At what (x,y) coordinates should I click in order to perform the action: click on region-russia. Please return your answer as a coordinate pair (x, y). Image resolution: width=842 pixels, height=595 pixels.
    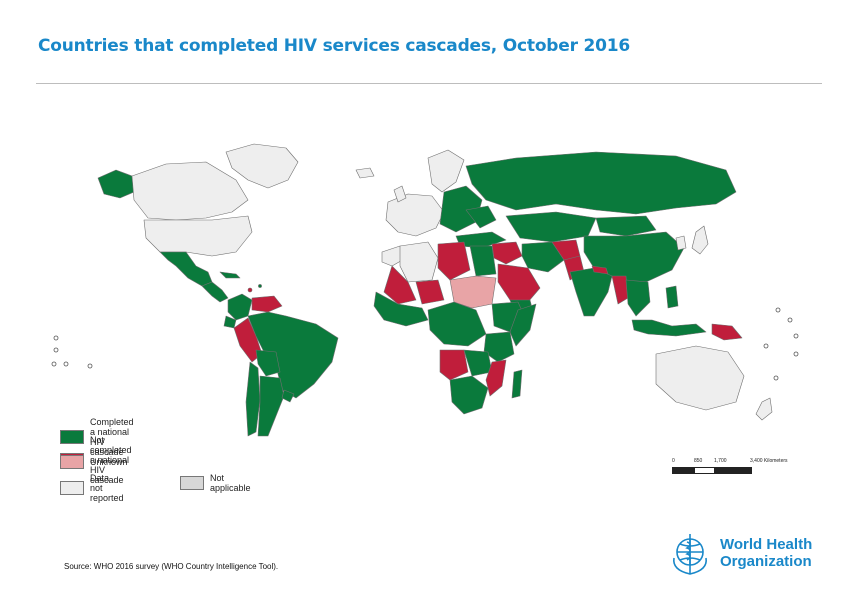
    Looking at the image, I should click on (601, 183).